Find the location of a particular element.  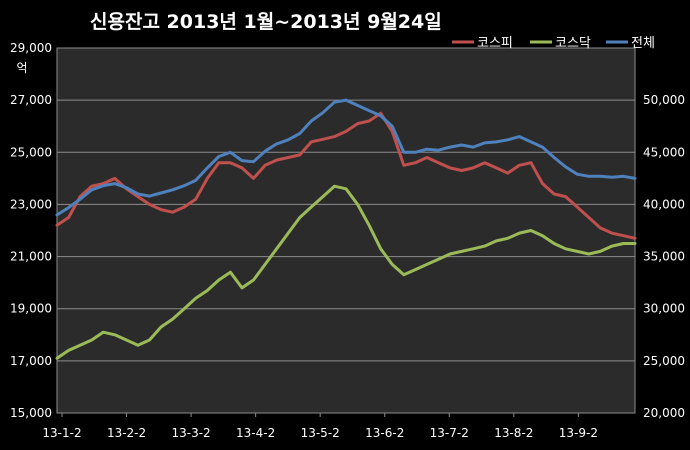

legend-label: 코스피 is located at coordinates (495, 43).